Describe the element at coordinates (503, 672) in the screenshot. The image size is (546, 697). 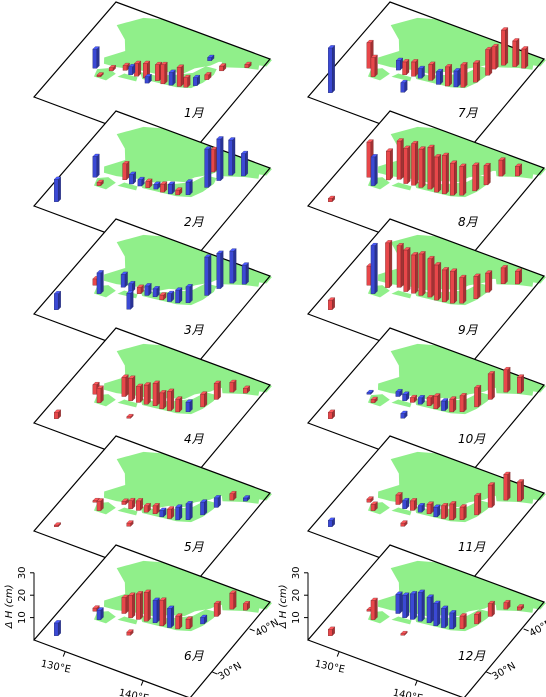
I see `lat-tick-label: 30°N` at that location.